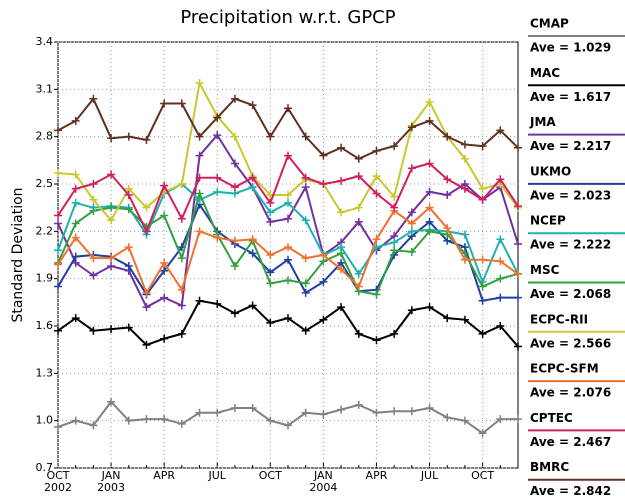  Describe the element at coordinates (549, 24) in the screenshot. I see `legend-name: CMAP` at that location.